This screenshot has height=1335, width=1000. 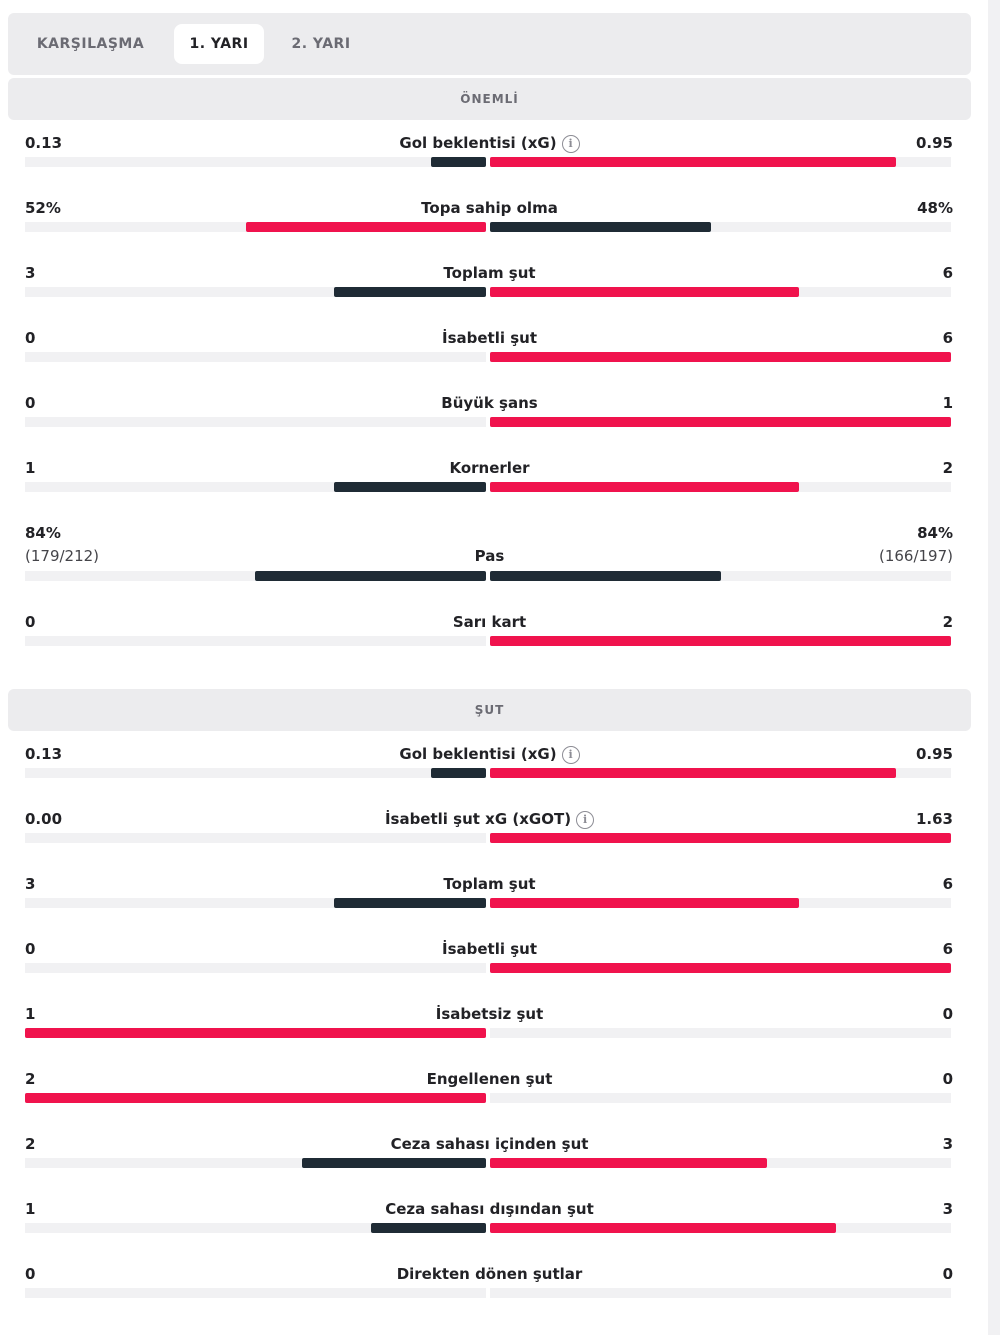 What do you see at coordinates (43, 533) in the screenshot?
I see `home-value: 84%` at bounding box center [43, 533].